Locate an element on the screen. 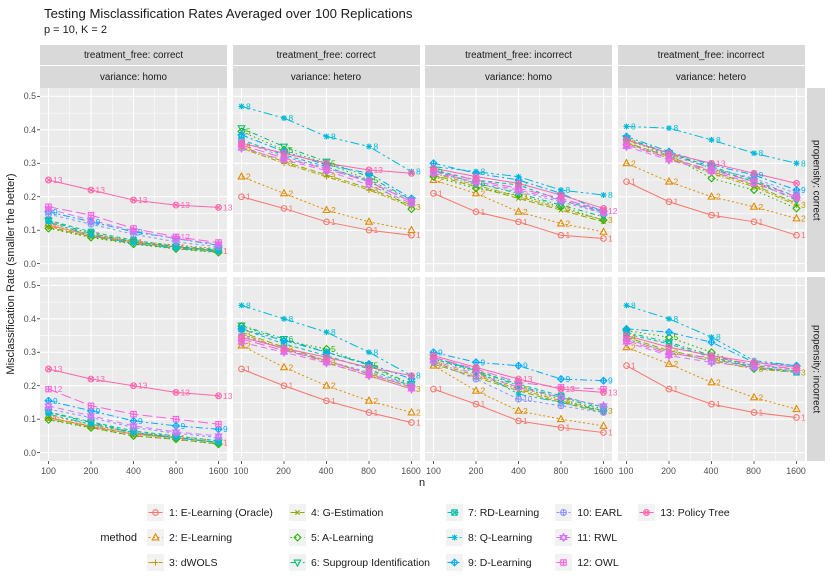  legend-item-7: 7: RD-Learning is located at coordinates (492, 512).